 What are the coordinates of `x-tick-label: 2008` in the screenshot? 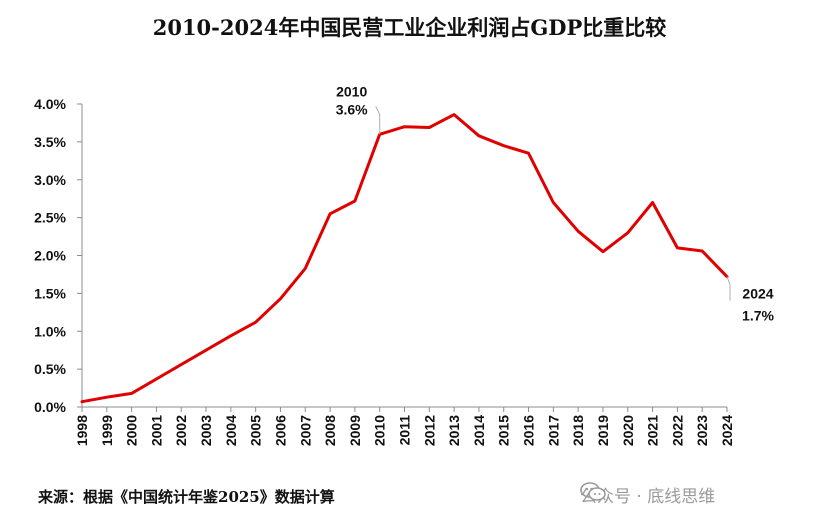 It's located at (330, 430).